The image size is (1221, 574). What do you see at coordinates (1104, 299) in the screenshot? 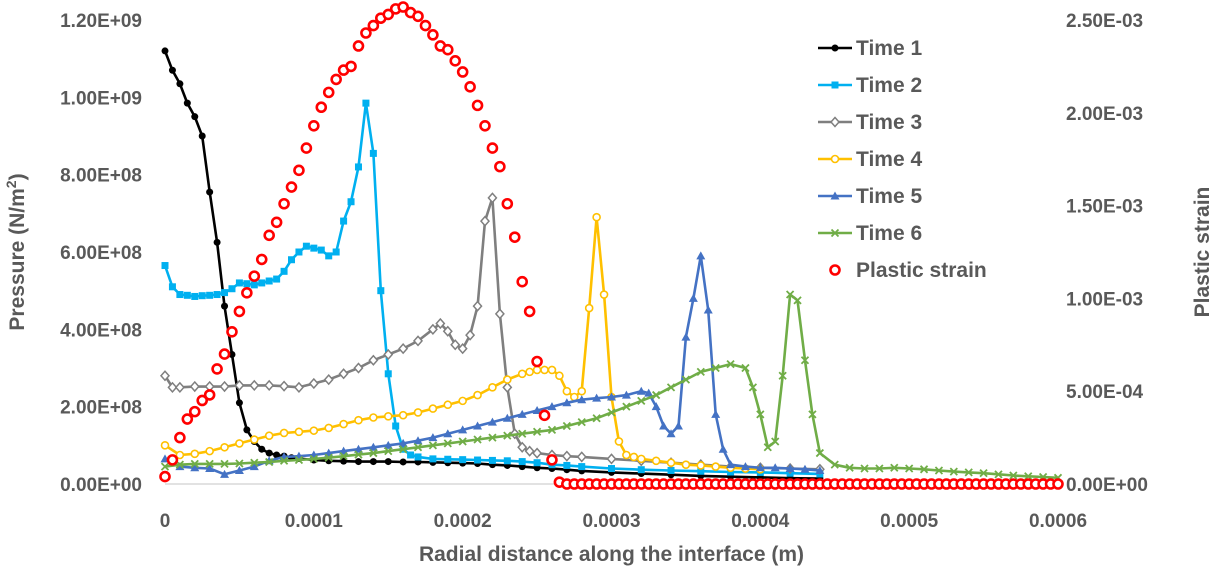
I see `y2-tick-label: 1.00E-03` at bounding box center [1104, 299].